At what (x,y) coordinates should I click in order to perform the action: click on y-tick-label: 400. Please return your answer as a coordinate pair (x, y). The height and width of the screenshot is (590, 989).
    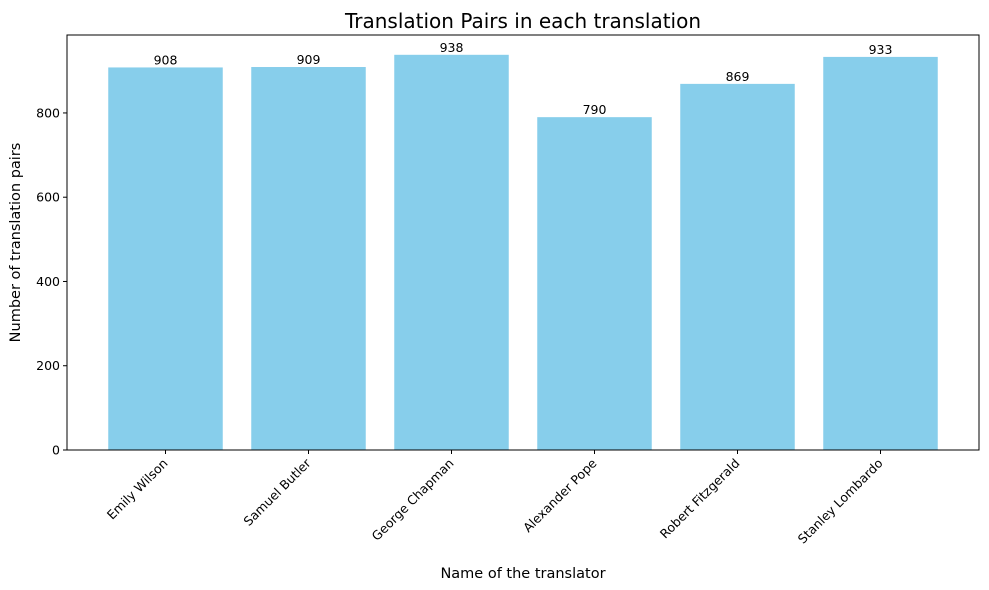
    Looking at the image, I should click on (48, 281).